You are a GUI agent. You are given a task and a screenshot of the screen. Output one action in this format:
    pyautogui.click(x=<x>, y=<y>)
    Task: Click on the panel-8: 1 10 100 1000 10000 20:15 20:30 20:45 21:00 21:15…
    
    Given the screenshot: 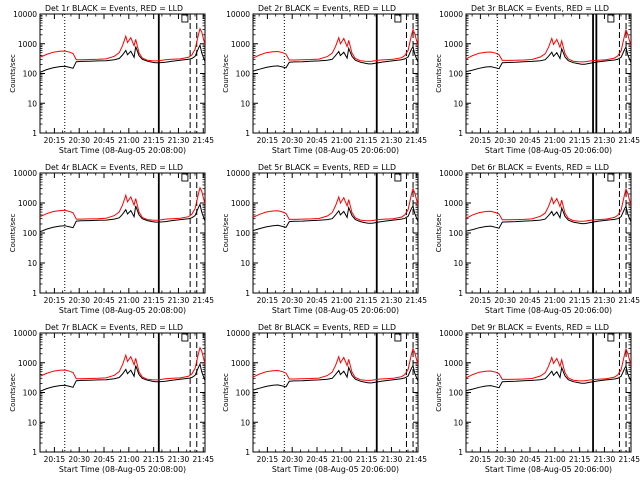 What is the action you would take?
    pyautogui.click(x=324, y=398)
    